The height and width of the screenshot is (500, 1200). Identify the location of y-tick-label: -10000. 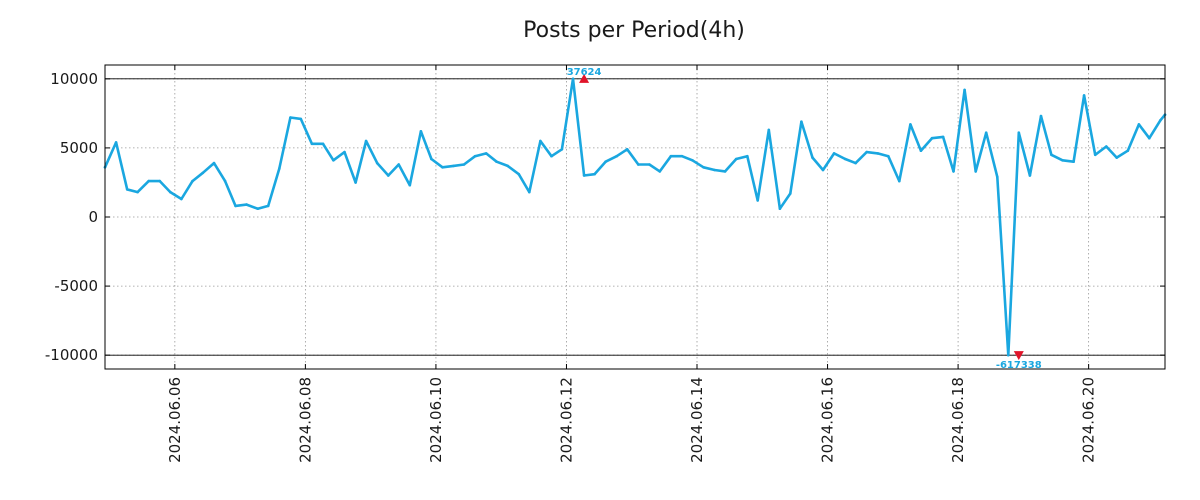
(71, 355).